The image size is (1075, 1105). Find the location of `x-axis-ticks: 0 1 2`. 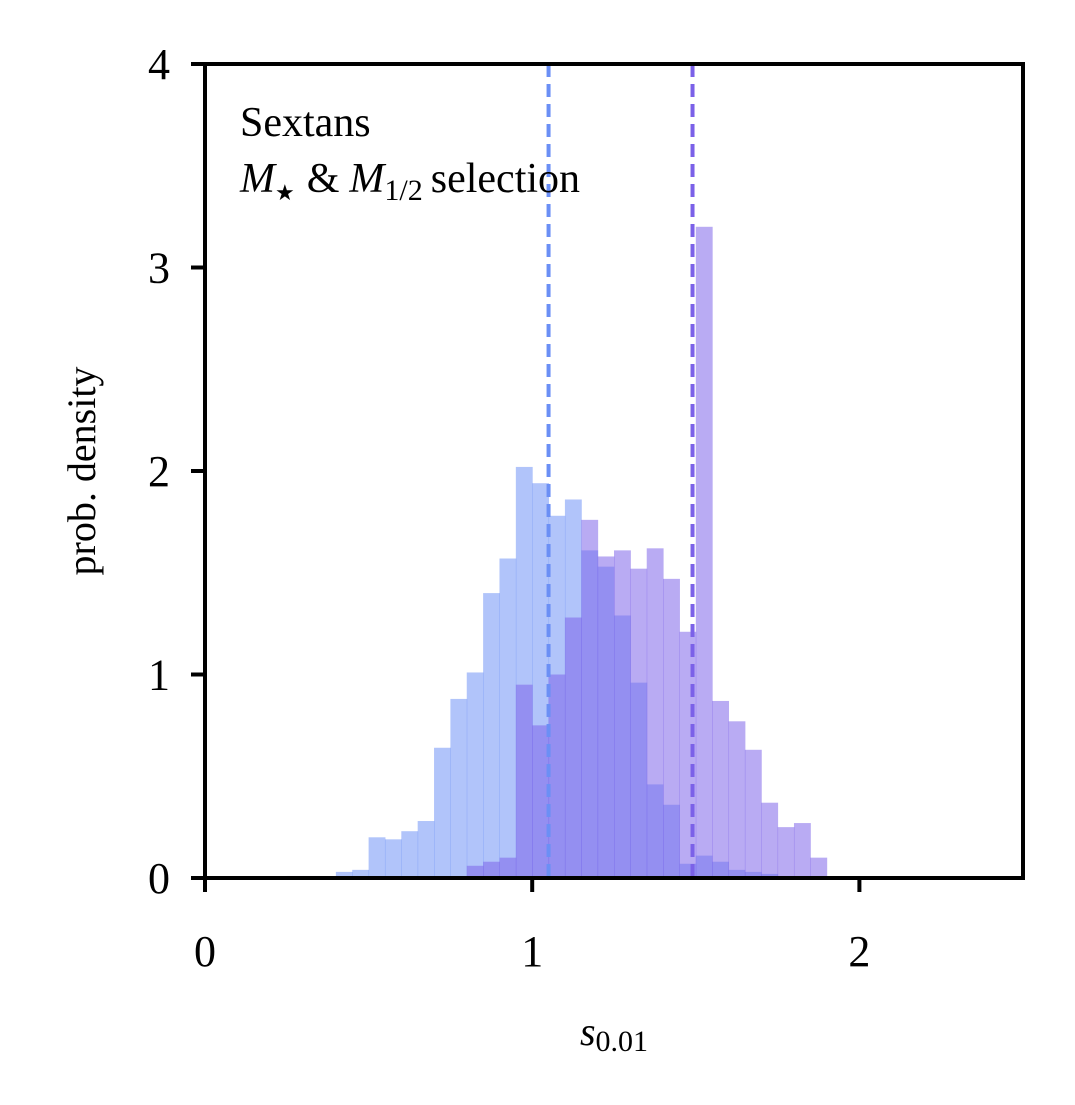

x-axis-ticks: 0 1 2 is located at coordinates (532, 927).